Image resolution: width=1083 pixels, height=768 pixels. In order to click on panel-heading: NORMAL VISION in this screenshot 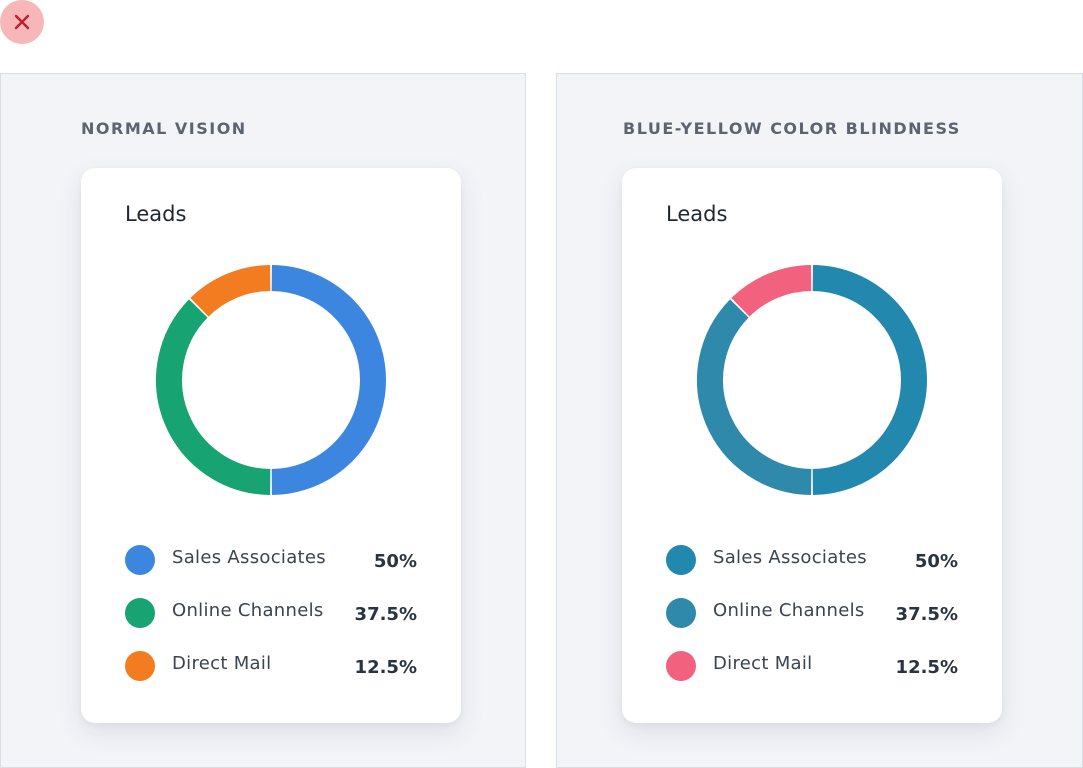, I will do `click(164, 128)`.